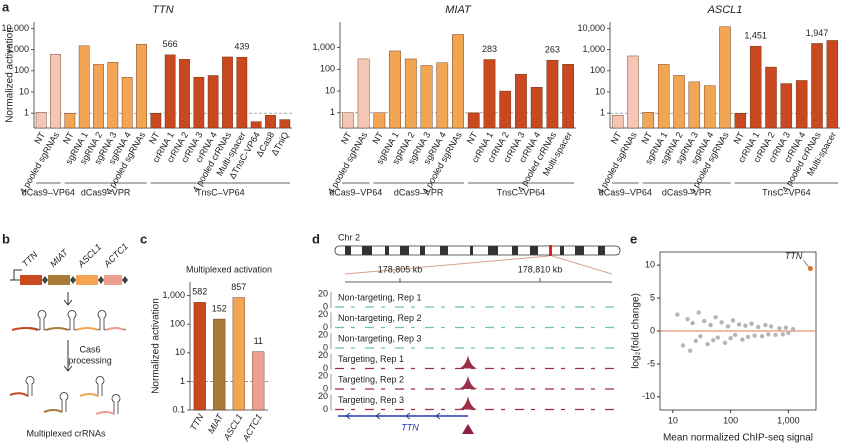 This screenshot has width=846, height=446. What do you see at coordinates (6, 7) in the screenshot?
I see `panel-label: a` at bounding box center [6, 7].